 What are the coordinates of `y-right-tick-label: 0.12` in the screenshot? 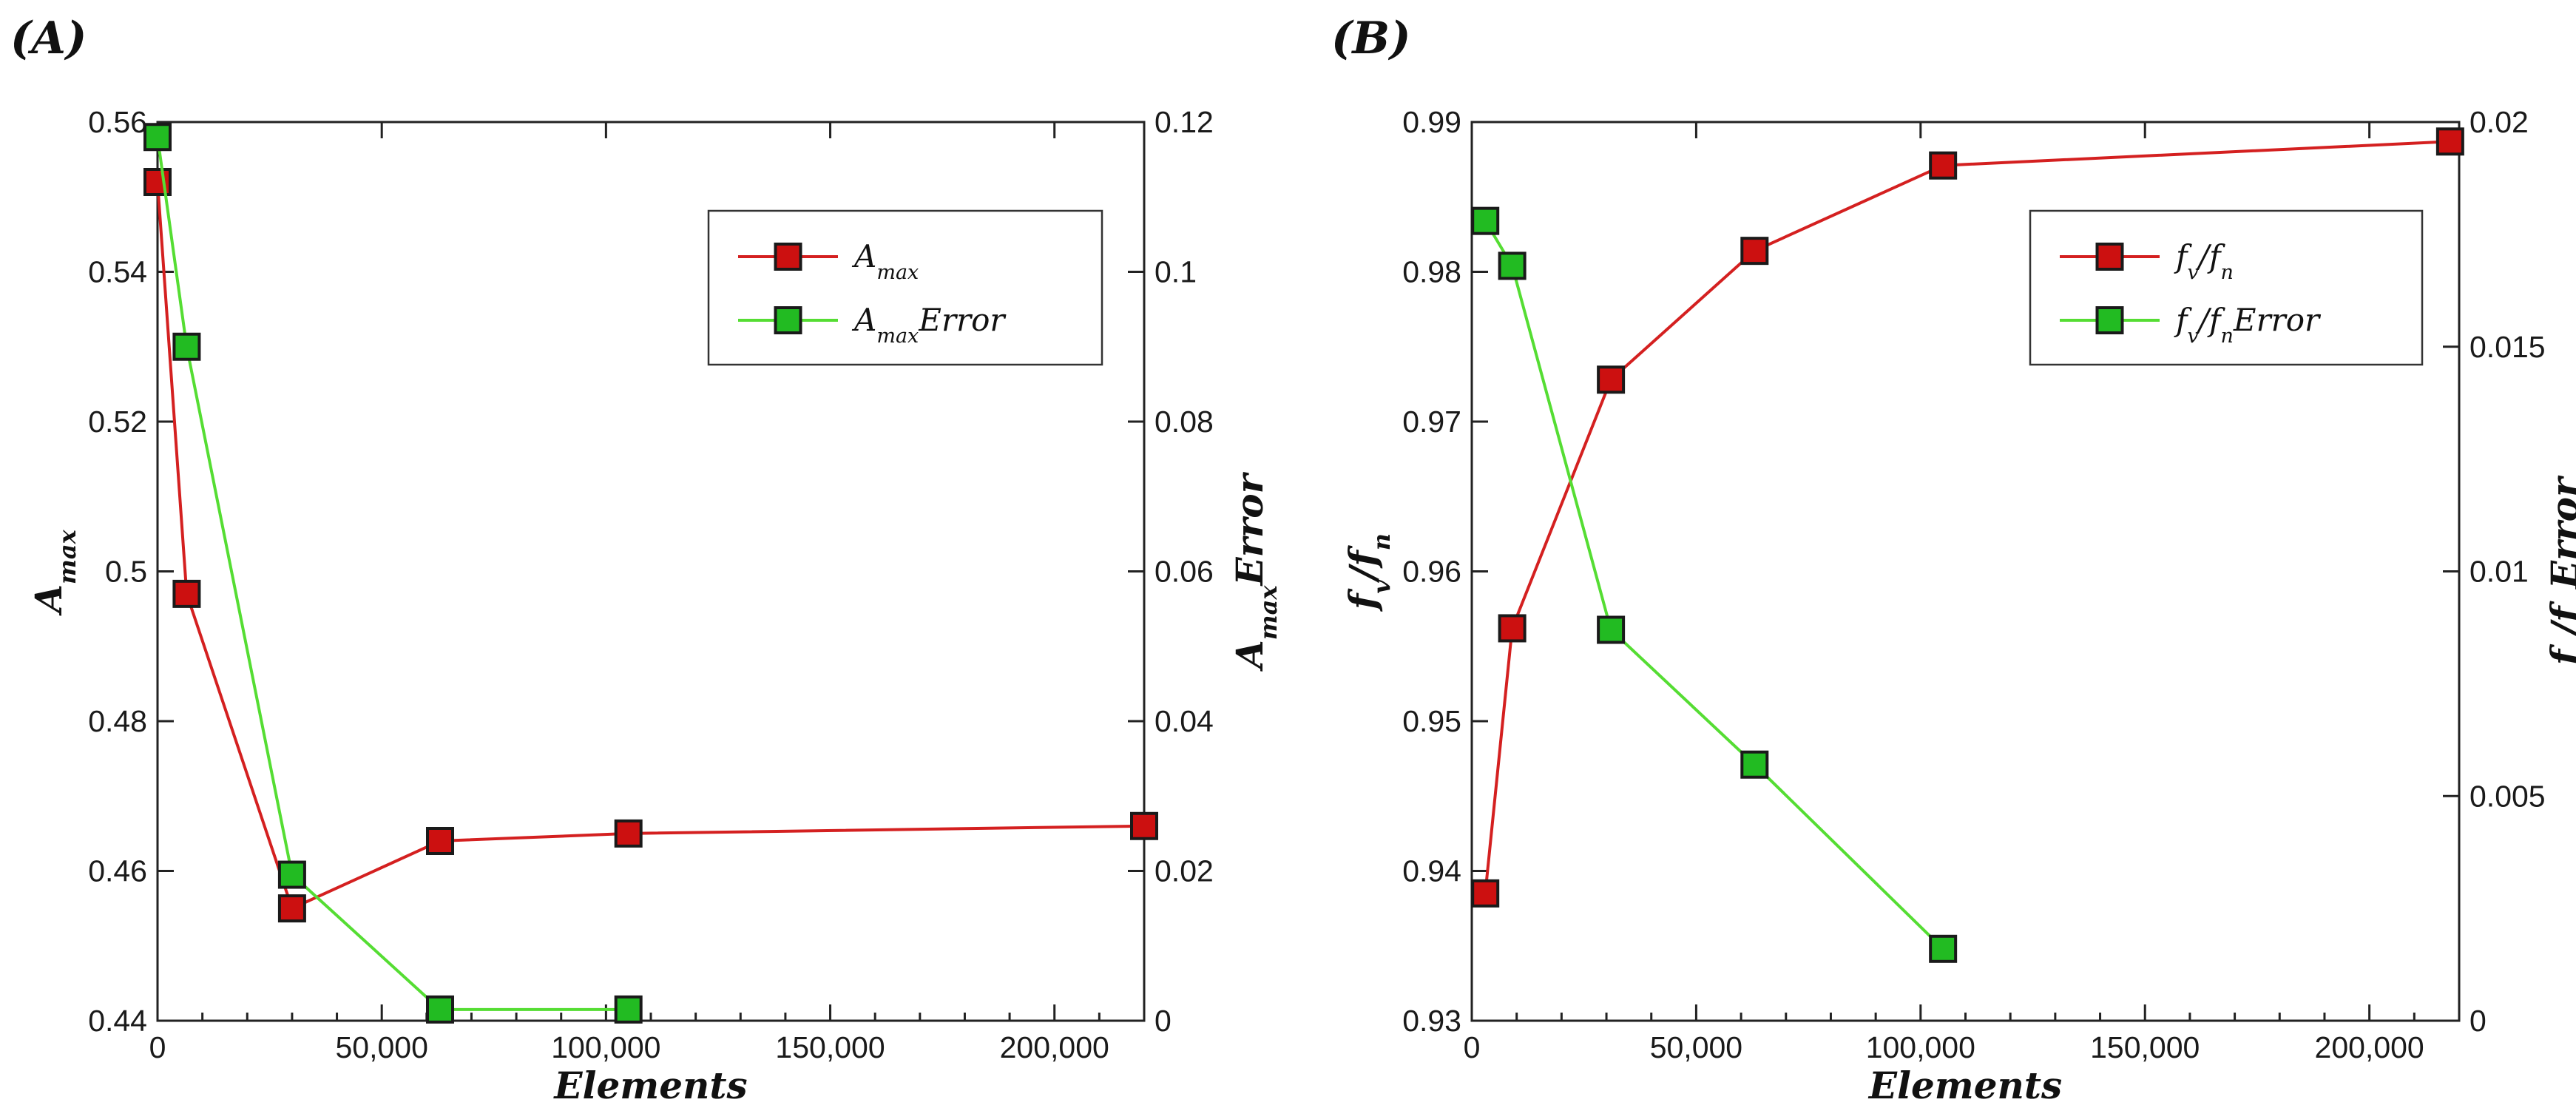 It's located at (1184, 122).